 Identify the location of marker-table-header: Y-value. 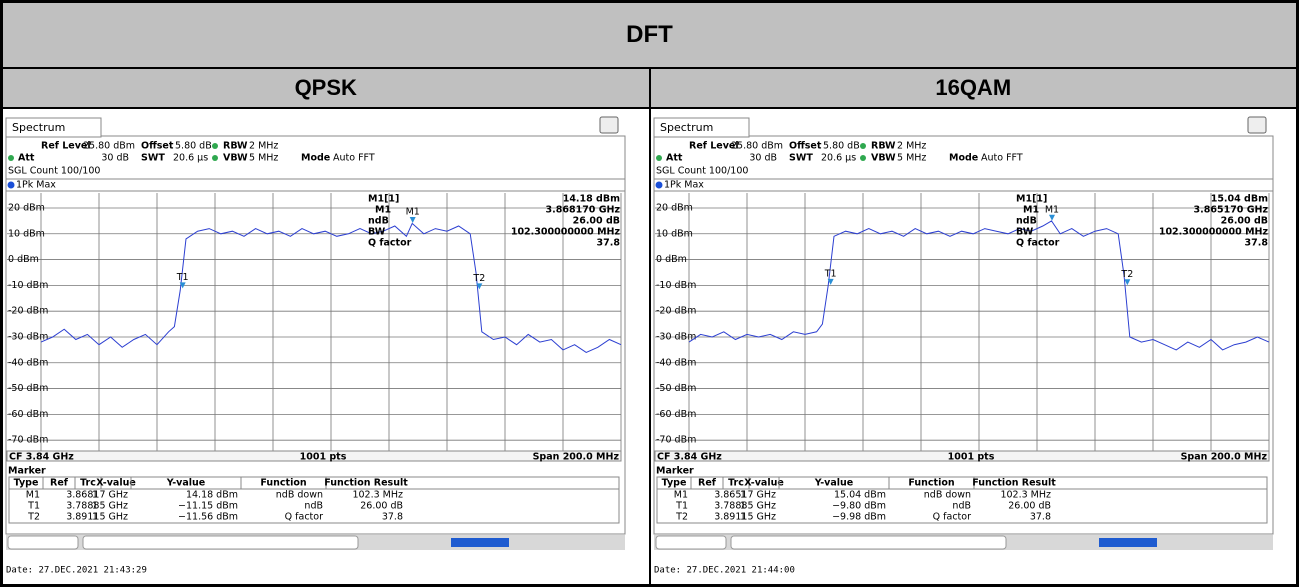
(186, 483).